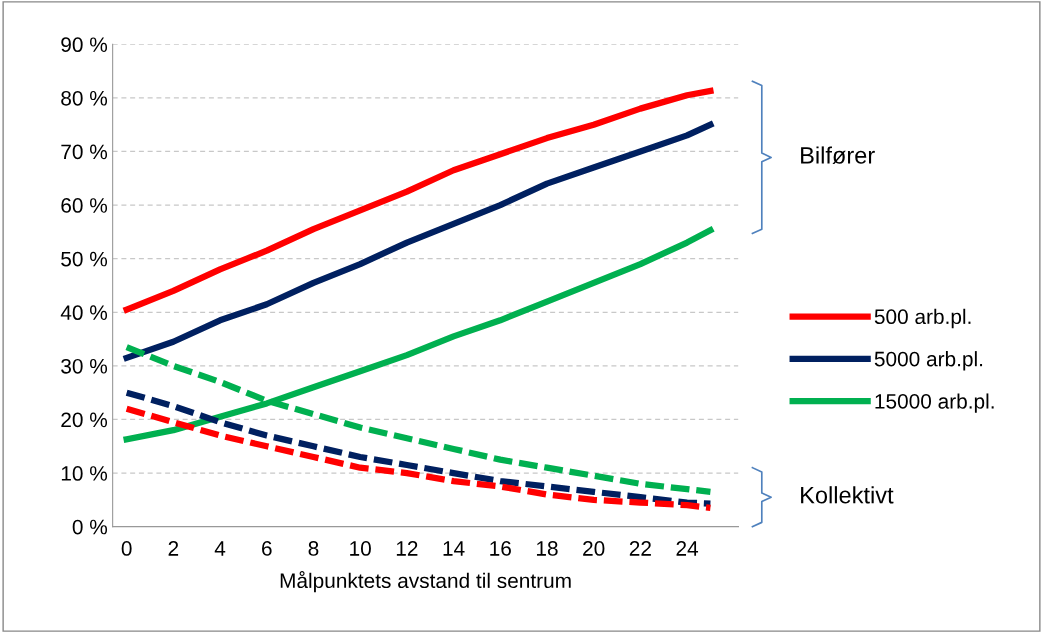  Describe the element at coordinates (84, 473) in the screenshot. I see `y-tick-label: 10 %` at that location.